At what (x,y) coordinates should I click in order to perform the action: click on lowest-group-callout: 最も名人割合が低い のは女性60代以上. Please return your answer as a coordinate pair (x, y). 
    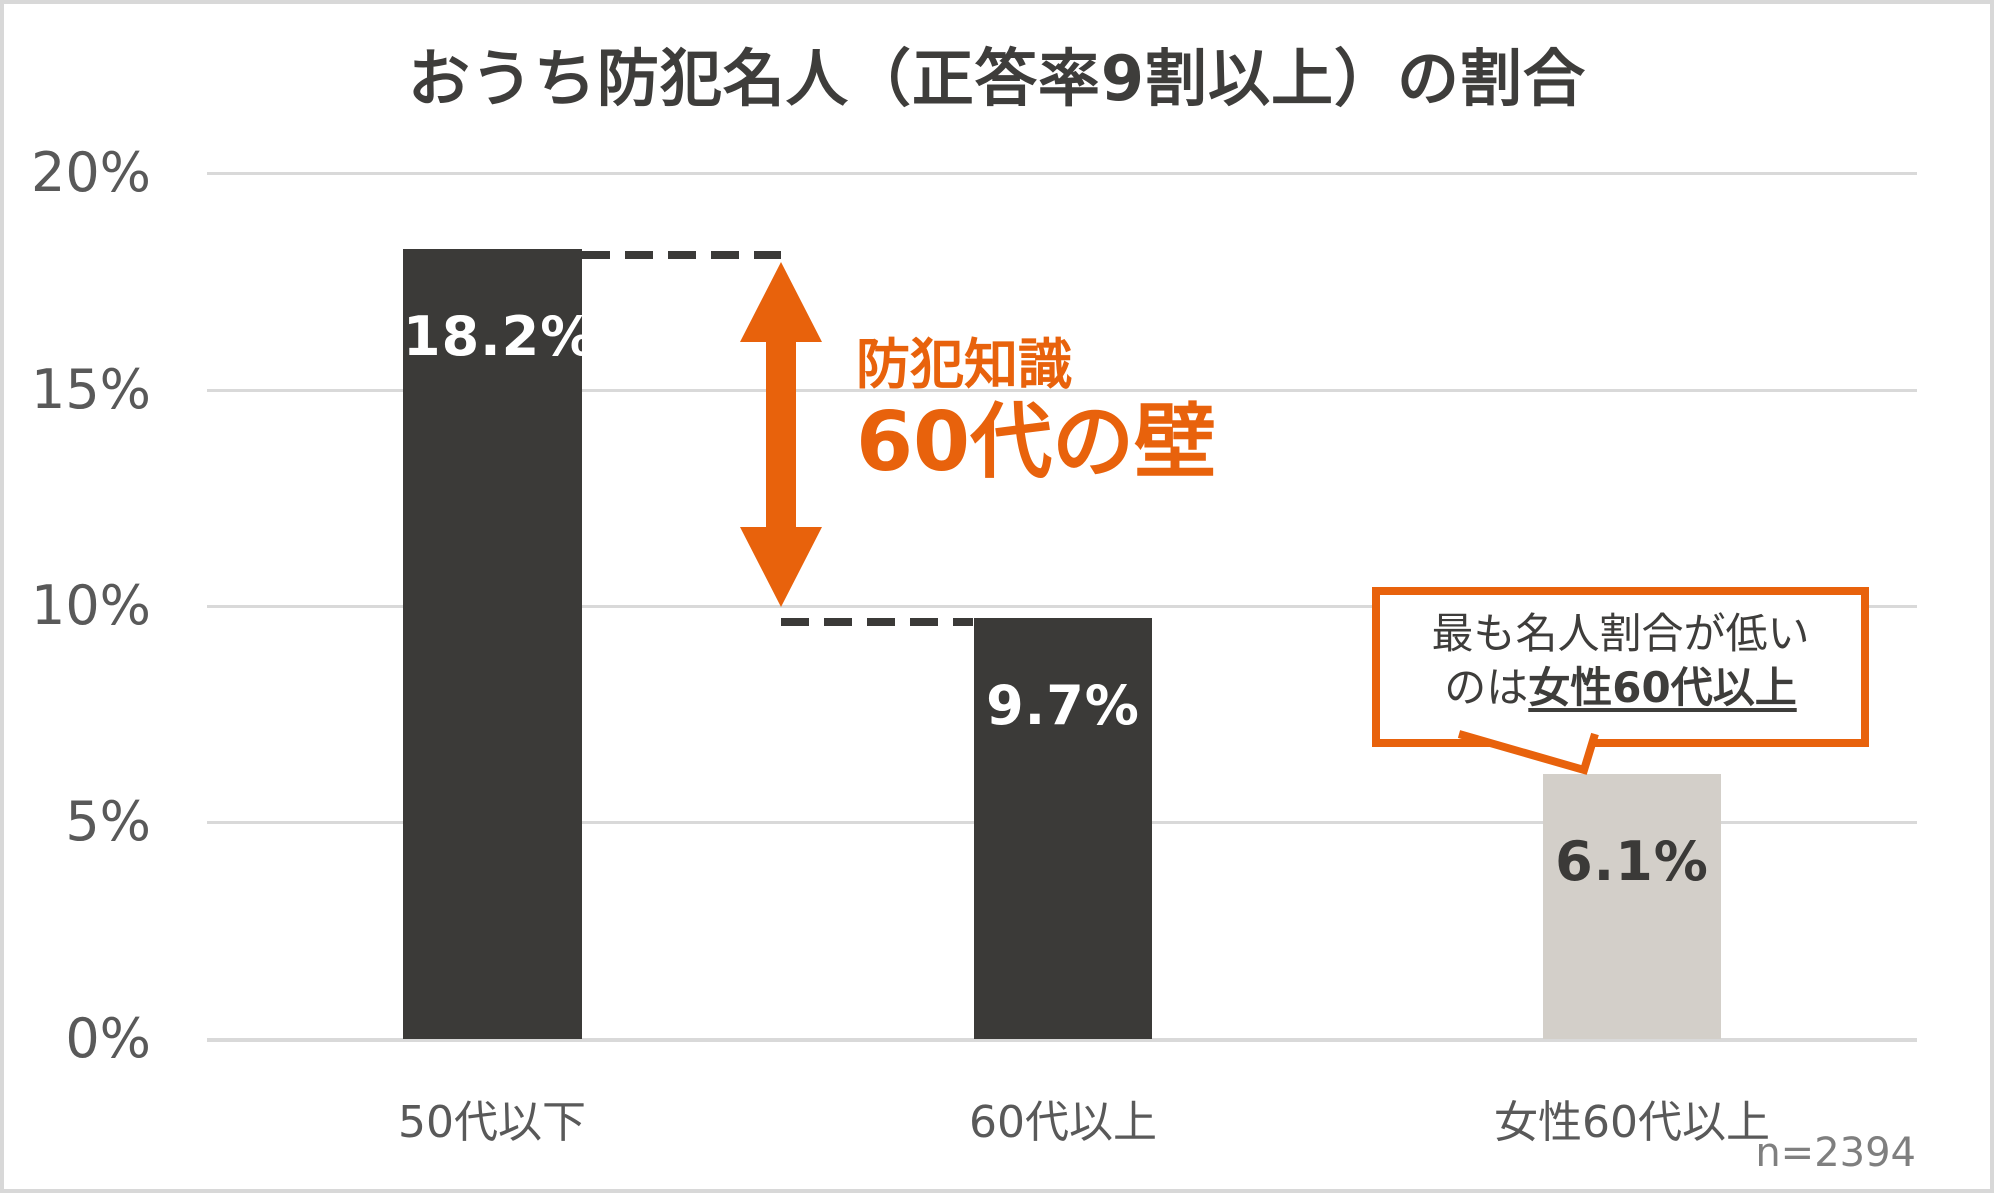
    Looking at the image, I should click on (1620, 667).